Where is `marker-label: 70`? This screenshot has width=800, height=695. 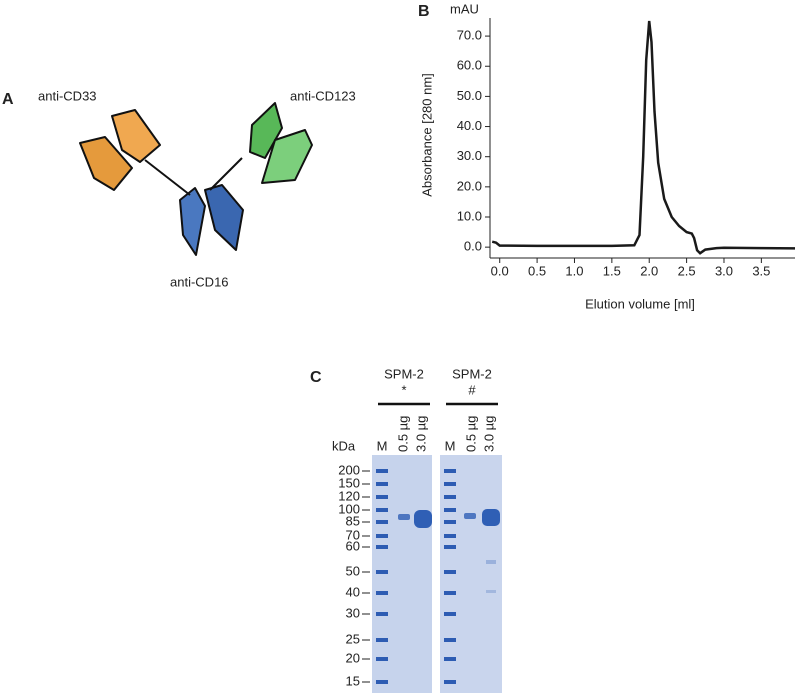 marker-label: 70 is located at coordinates (353, 534).